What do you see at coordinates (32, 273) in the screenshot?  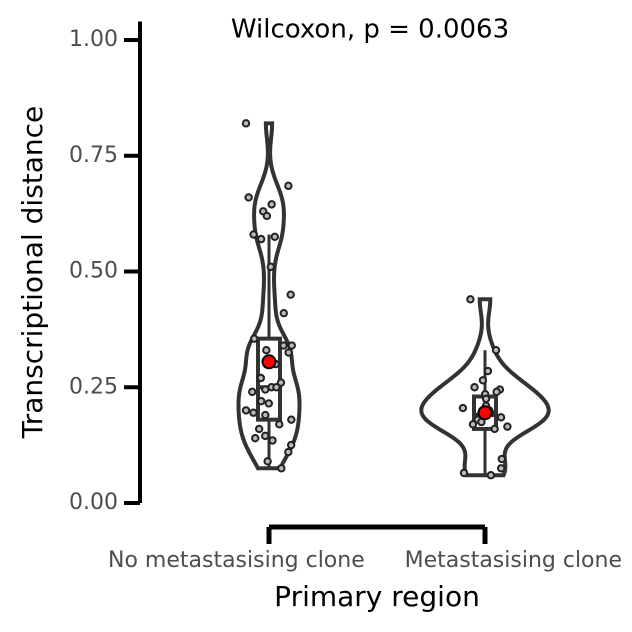 I see `y-axis-title: Transcriptional distance` at bounding box center [32, 273].